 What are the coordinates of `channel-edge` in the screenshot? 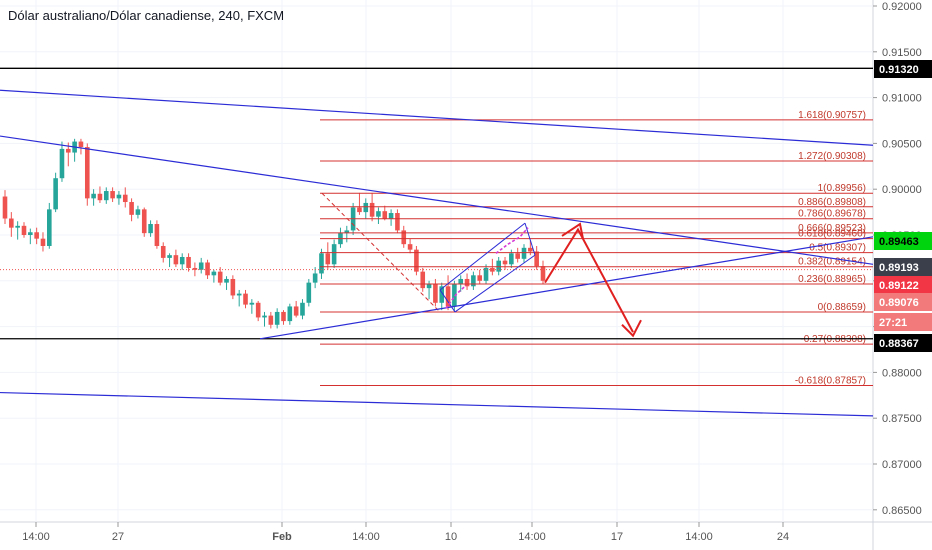 It's located at (530, 239).